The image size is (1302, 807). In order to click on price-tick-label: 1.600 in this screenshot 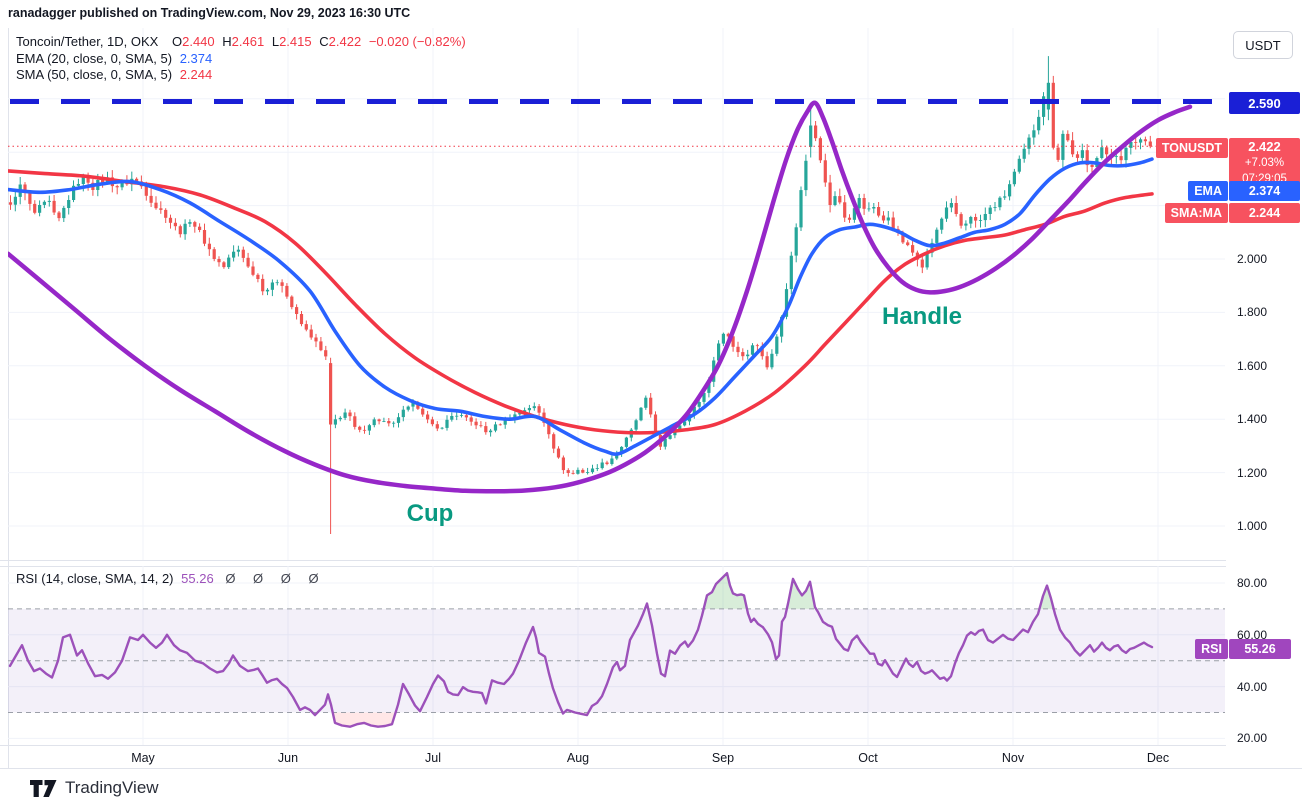, I will do `click(1252, 365)`.